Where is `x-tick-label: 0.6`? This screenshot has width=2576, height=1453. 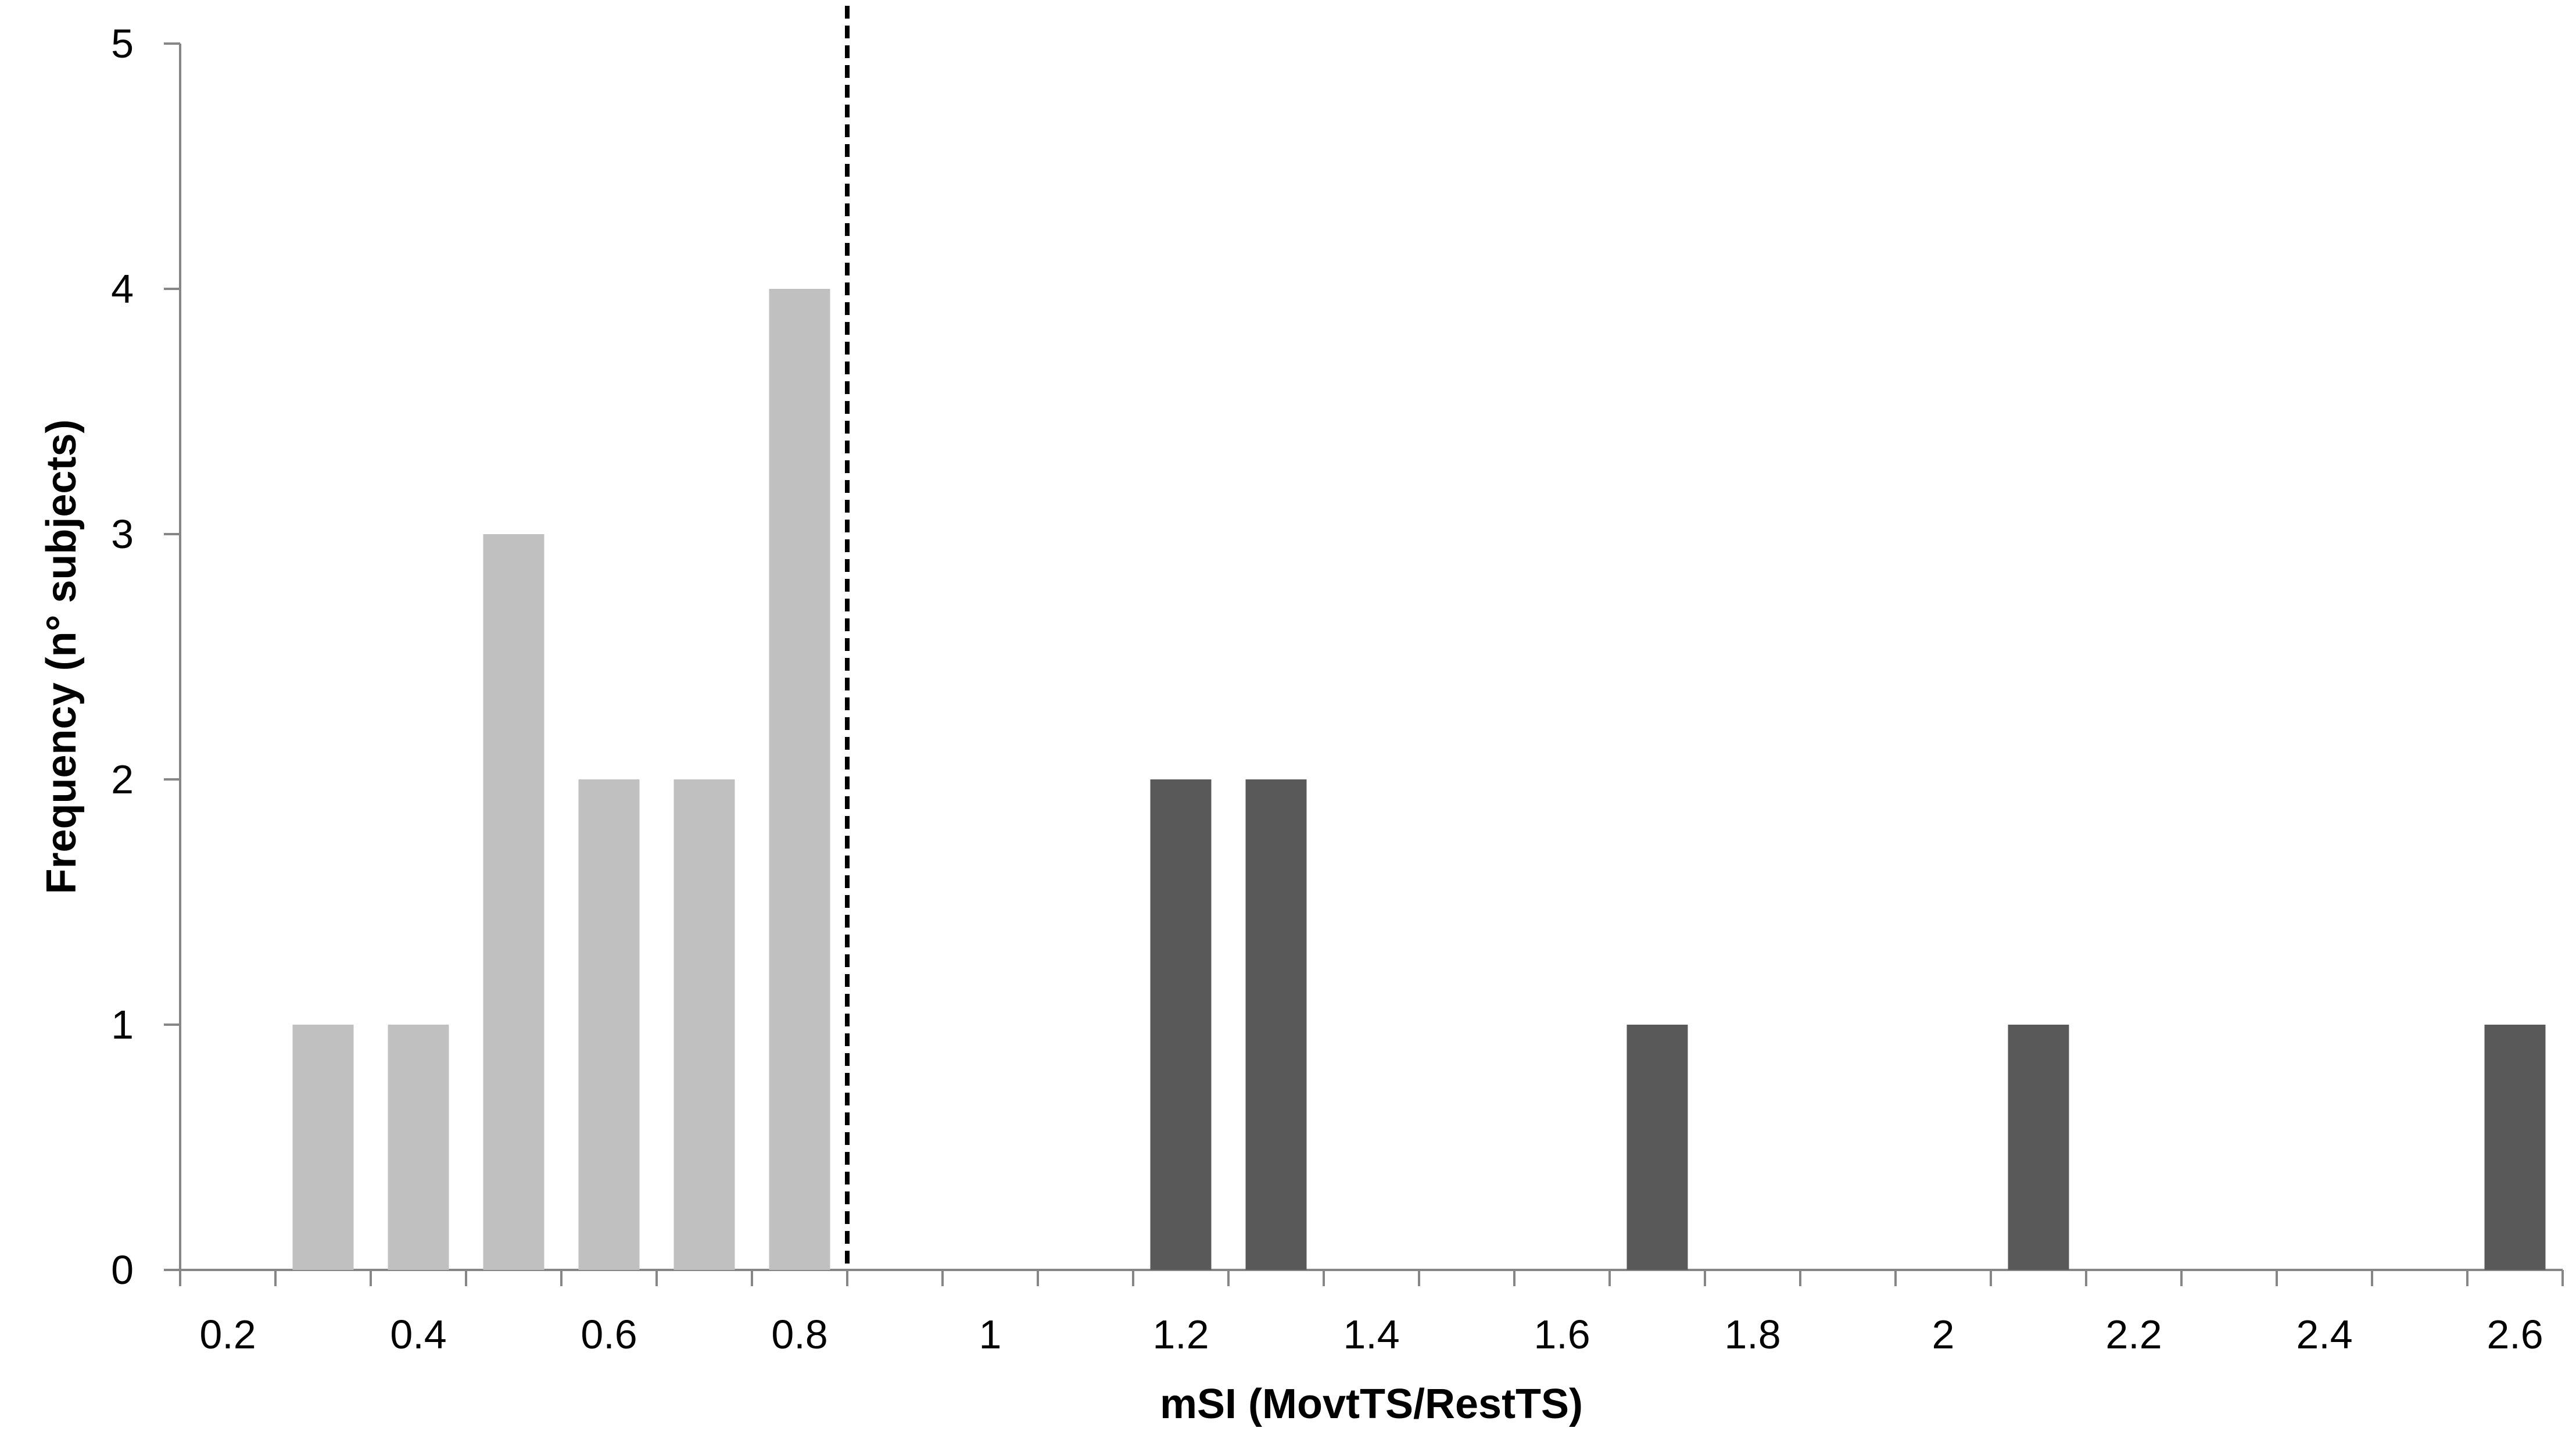
x-tick-label: 0.6 is located at coordinates (609, 1334).